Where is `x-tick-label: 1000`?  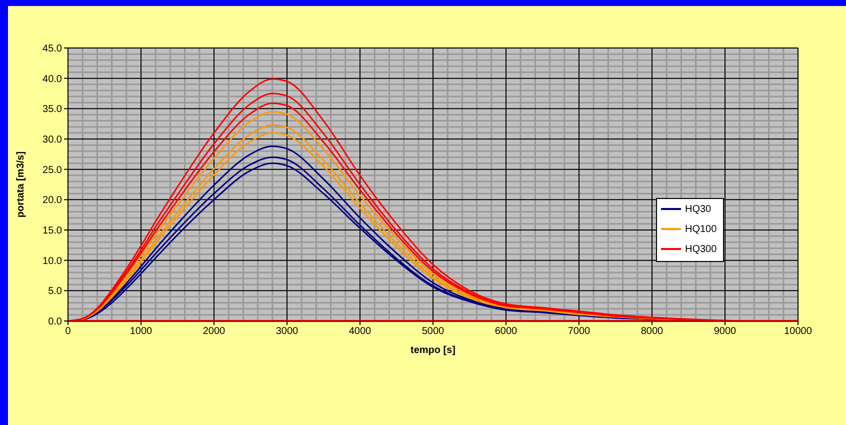
x-tick-label: 1000 is located at coordinates (141, 332).